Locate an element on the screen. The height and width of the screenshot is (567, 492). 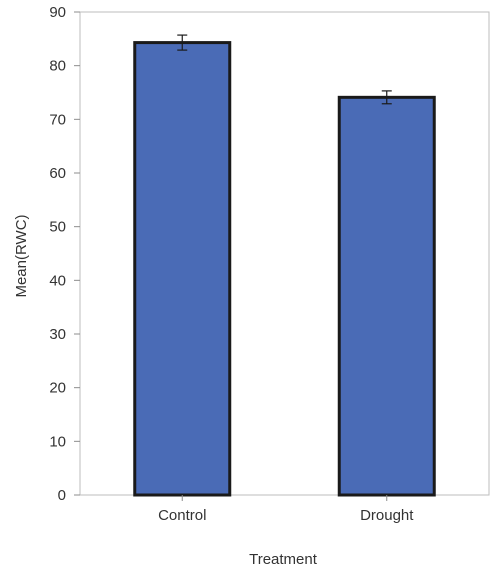
y-tick-label: 30 is located at coordinates (57, 334).